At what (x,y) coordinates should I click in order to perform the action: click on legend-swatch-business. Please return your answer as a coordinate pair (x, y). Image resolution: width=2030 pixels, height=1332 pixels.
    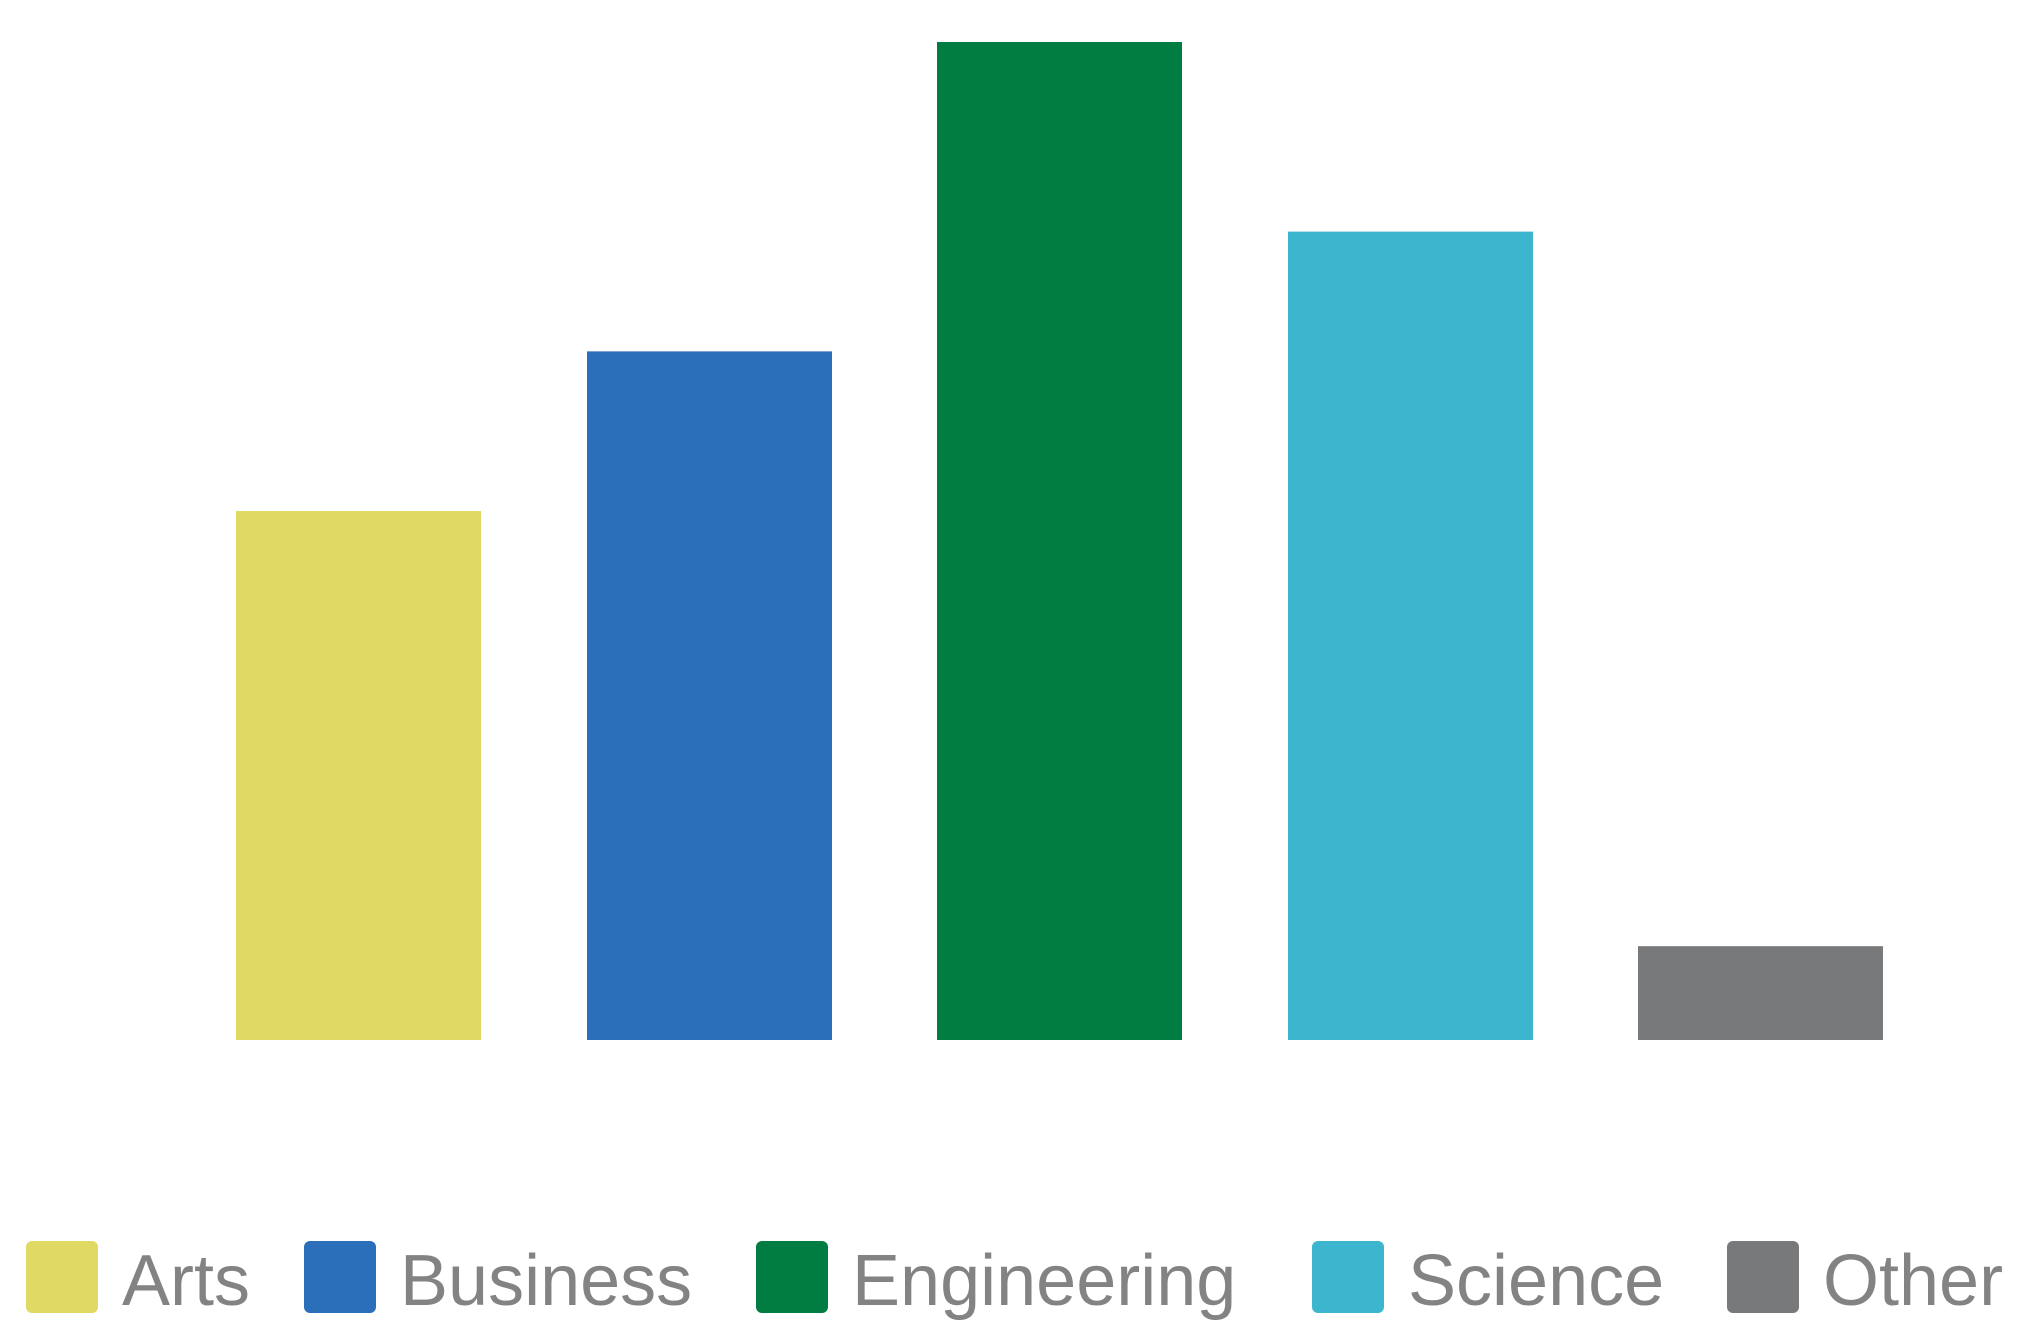
    Looking at the image, I should click on (340, 1277).